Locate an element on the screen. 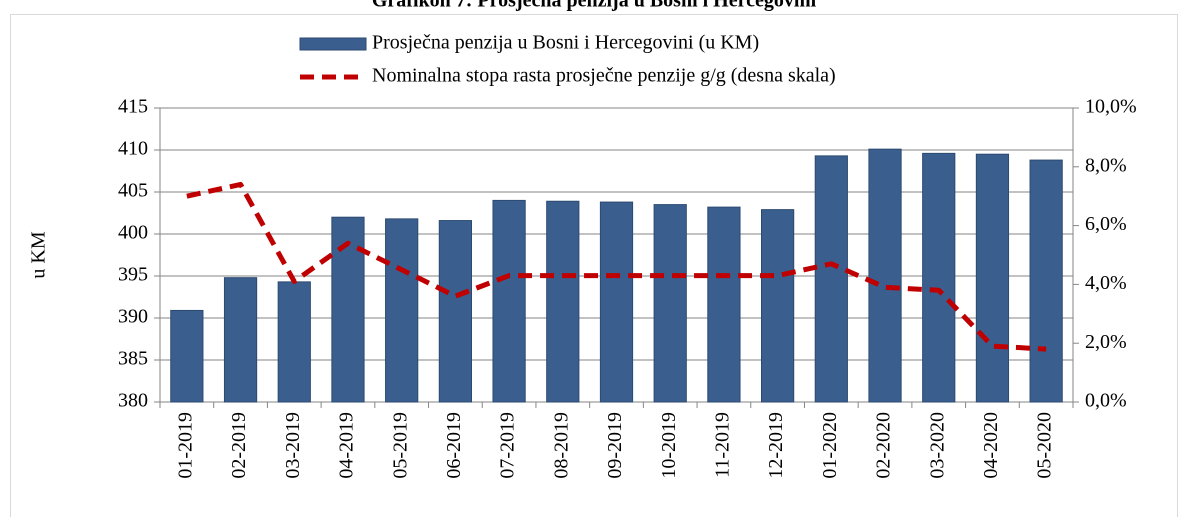 Image resolution: width=1188 pixels, height=517 pixels. y-tick-label: 380 is located at coordinates (133, 401).